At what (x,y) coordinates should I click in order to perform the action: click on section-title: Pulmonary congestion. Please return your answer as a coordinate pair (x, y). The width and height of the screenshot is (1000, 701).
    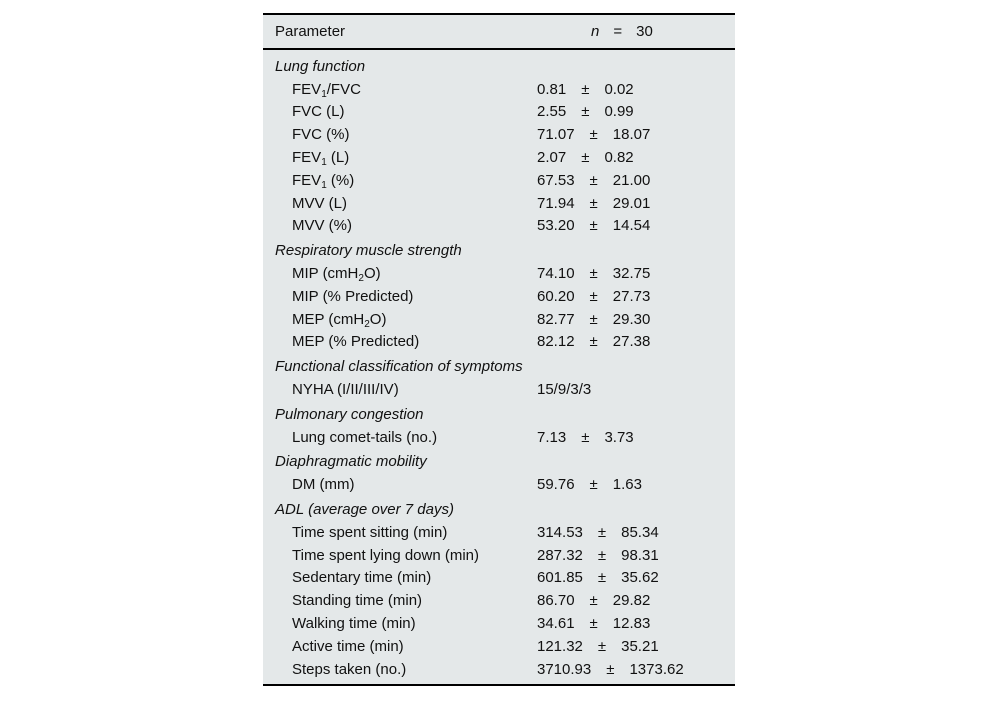
    Looking at the image, I should click on (349, 414).